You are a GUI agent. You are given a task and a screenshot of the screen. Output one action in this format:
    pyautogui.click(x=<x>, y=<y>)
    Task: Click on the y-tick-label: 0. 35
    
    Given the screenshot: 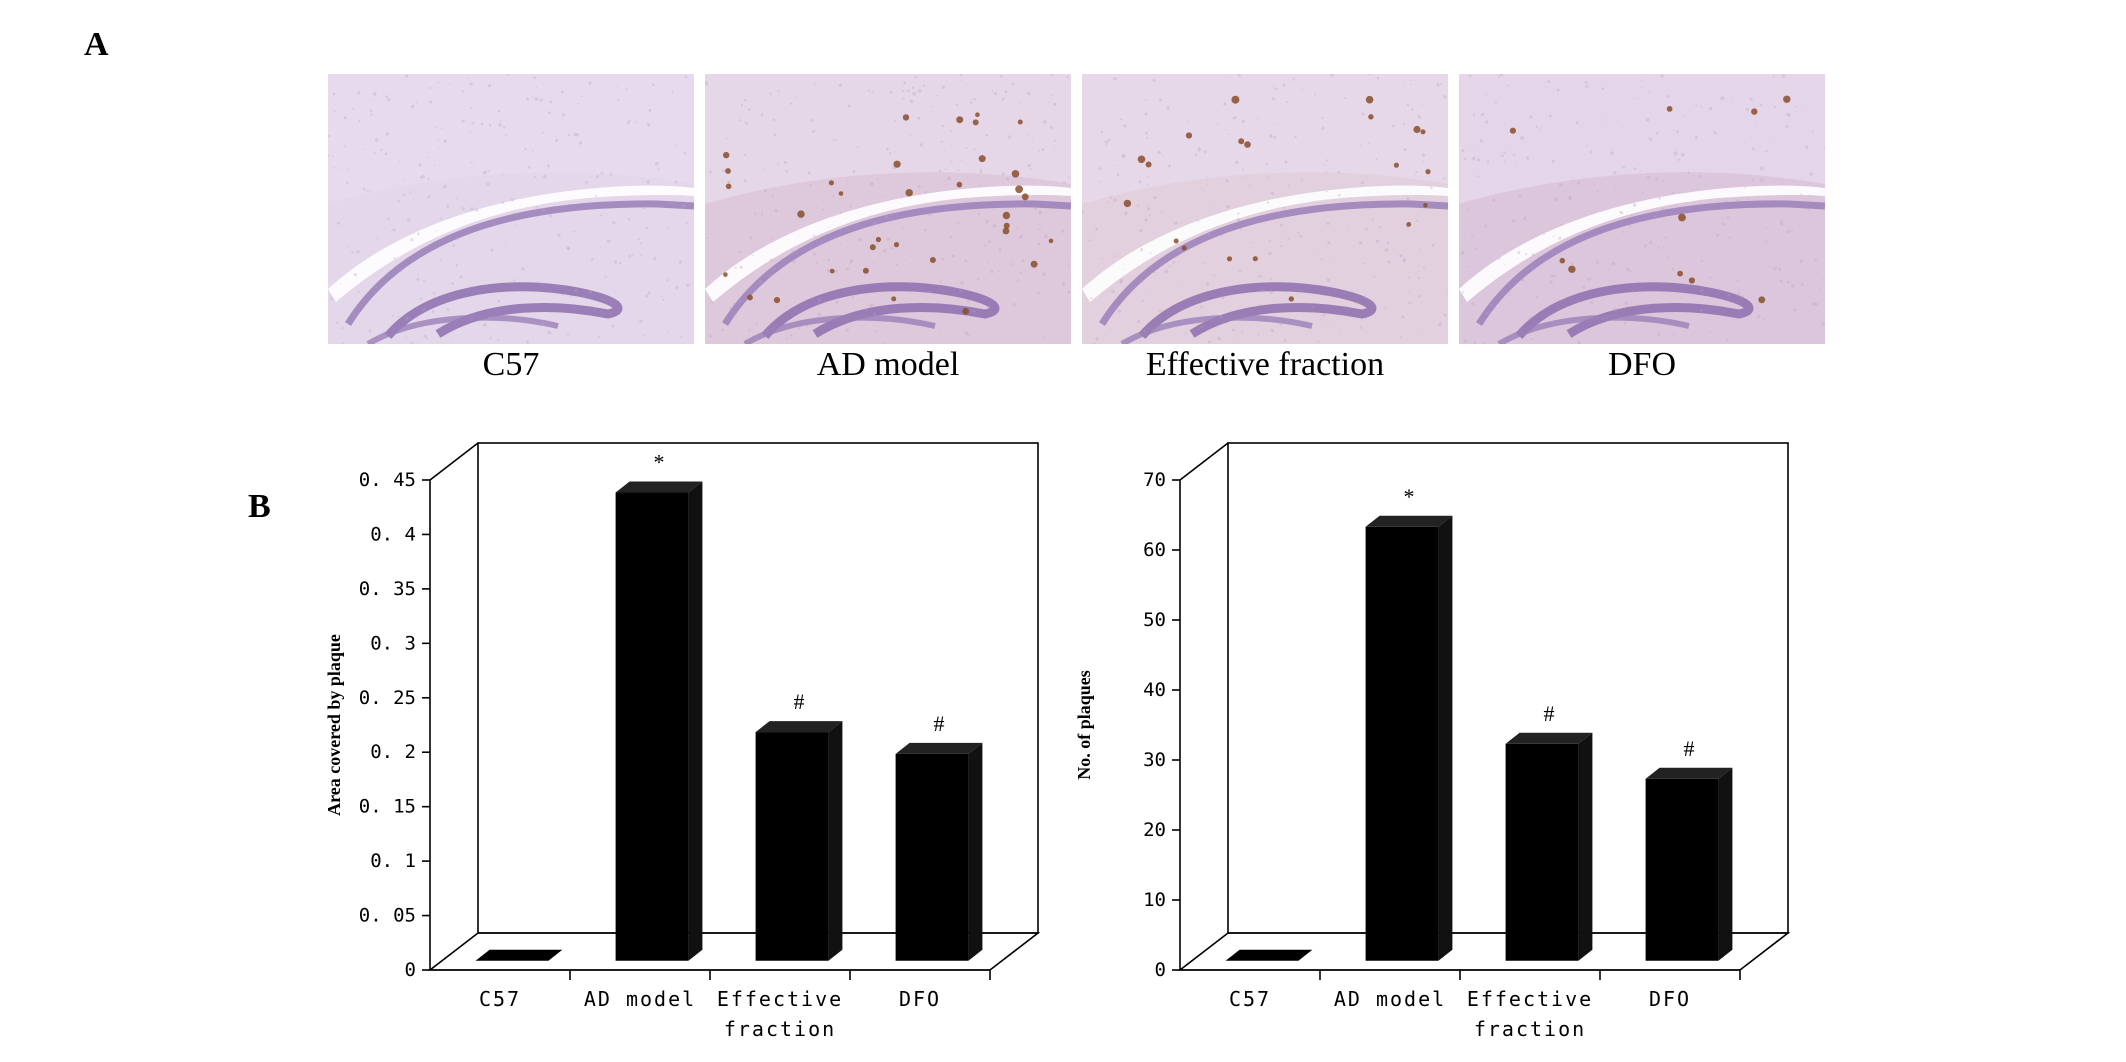 What is the action you would take?
    pyautogui.click(x=387, y=589)
    